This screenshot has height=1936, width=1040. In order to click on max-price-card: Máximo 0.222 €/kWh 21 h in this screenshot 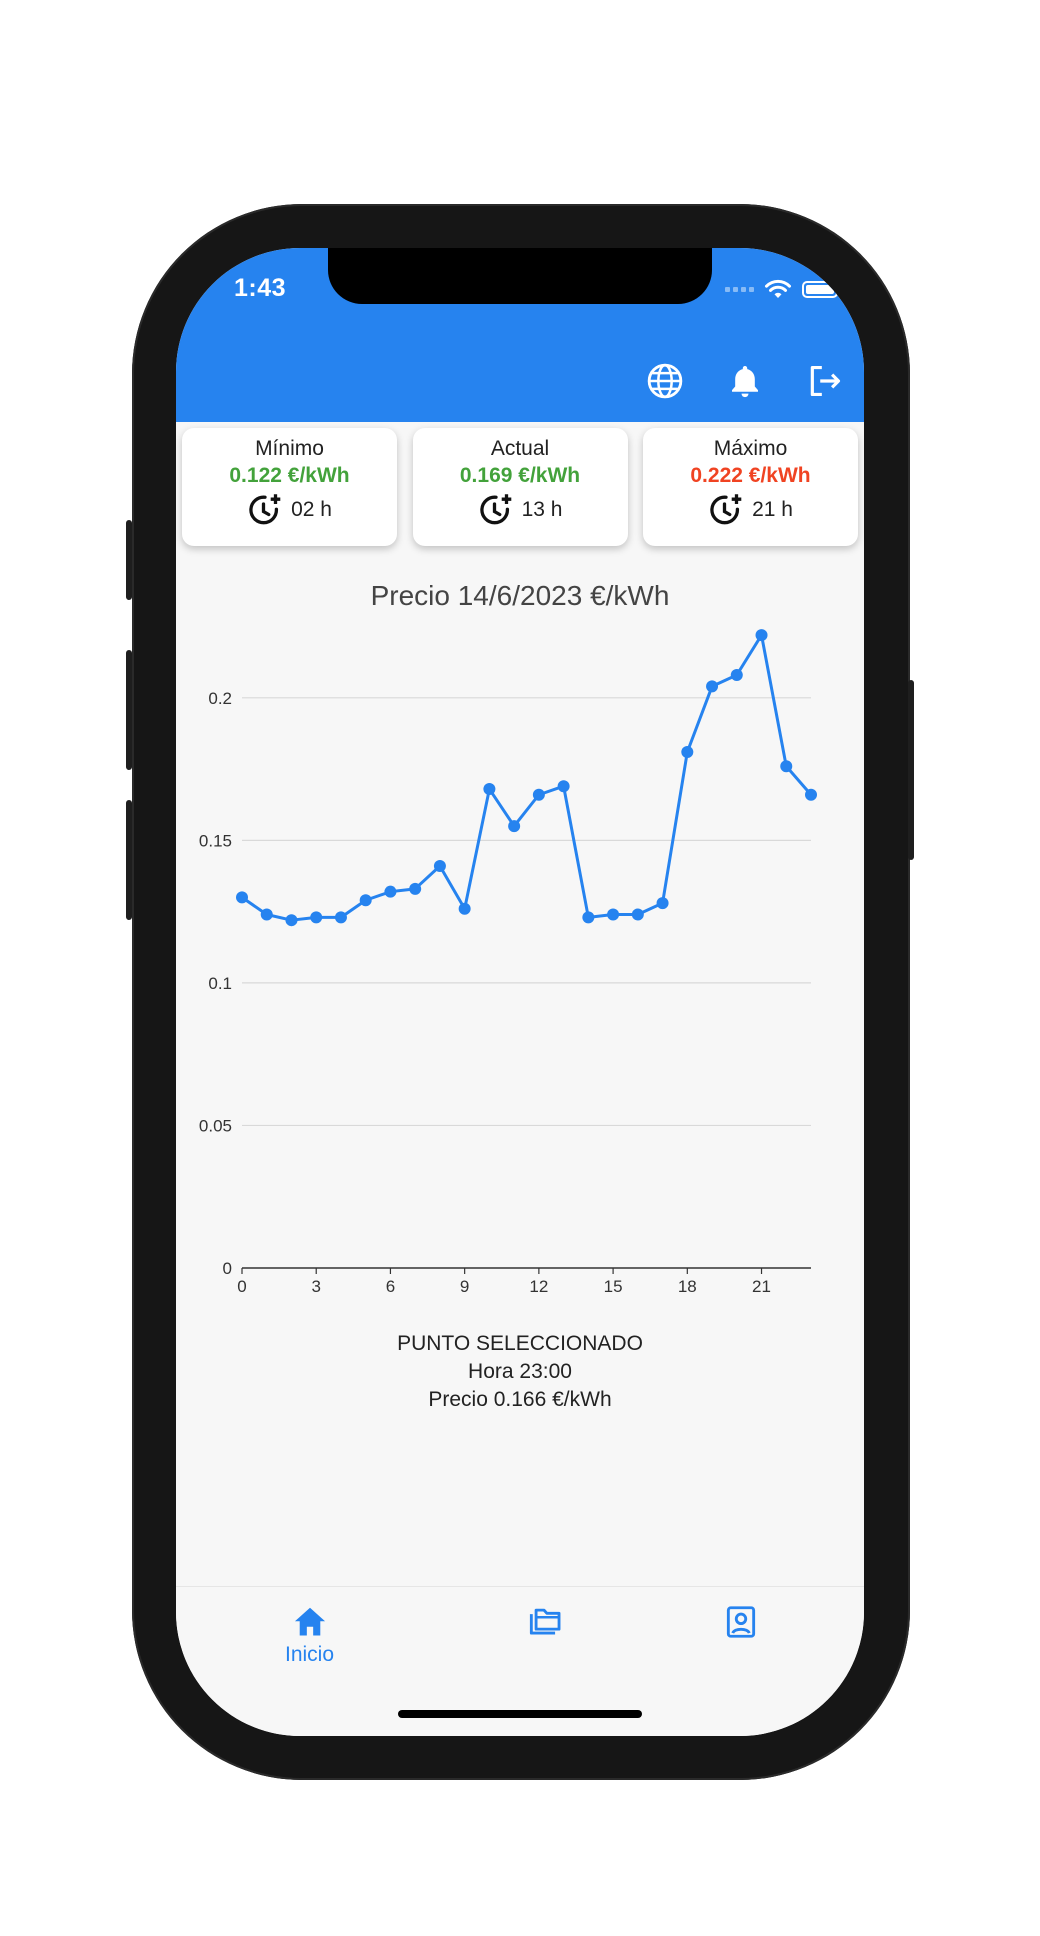, I will do `click(750, 487)`.